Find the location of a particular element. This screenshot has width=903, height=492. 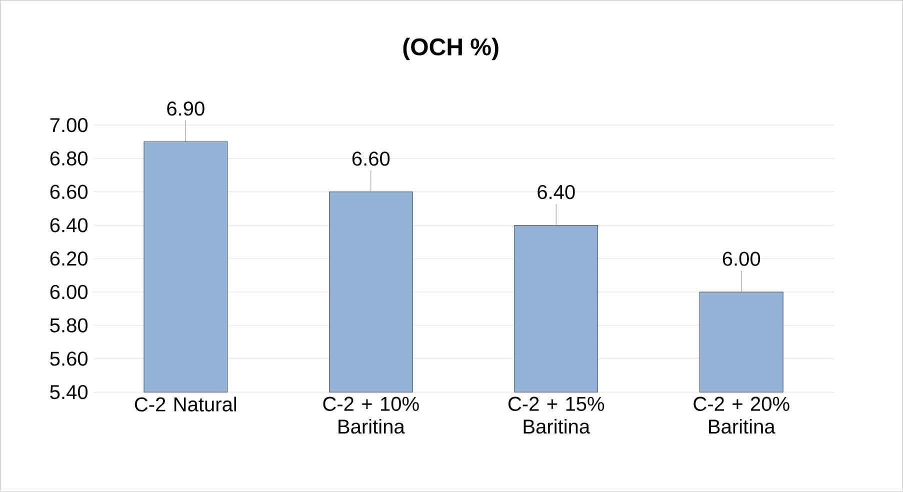

y-tick-label: 5.60 is located at coordinates (69, 359).